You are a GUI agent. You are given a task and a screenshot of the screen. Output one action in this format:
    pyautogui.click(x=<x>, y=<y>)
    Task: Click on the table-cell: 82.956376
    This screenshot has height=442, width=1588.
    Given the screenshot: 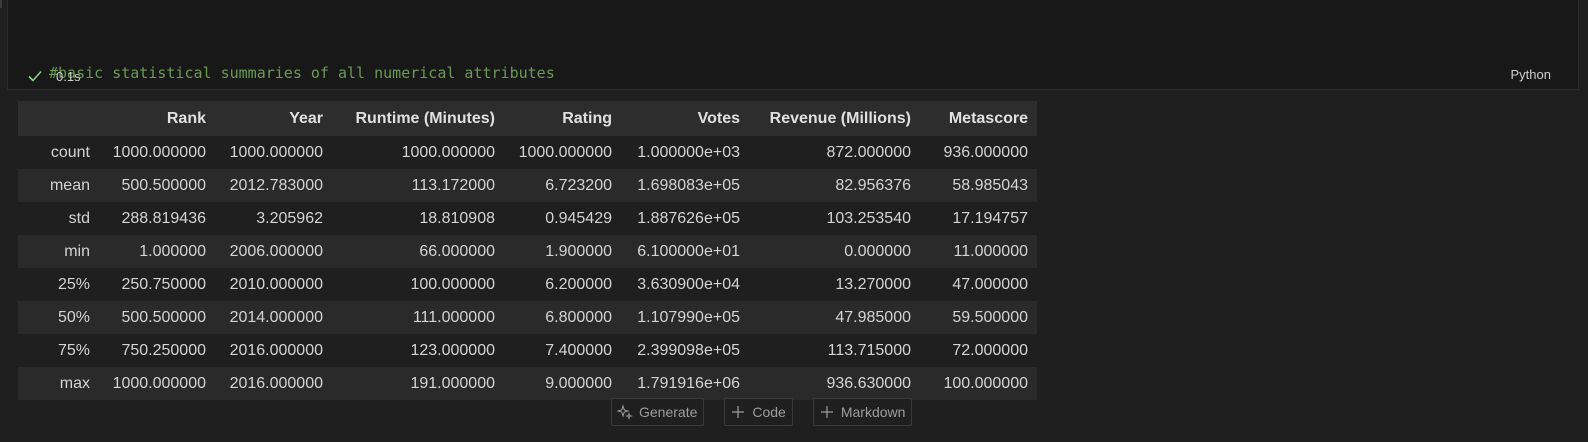 What is the action you would take?
    pyautogui.click(x=834, y=185)
    